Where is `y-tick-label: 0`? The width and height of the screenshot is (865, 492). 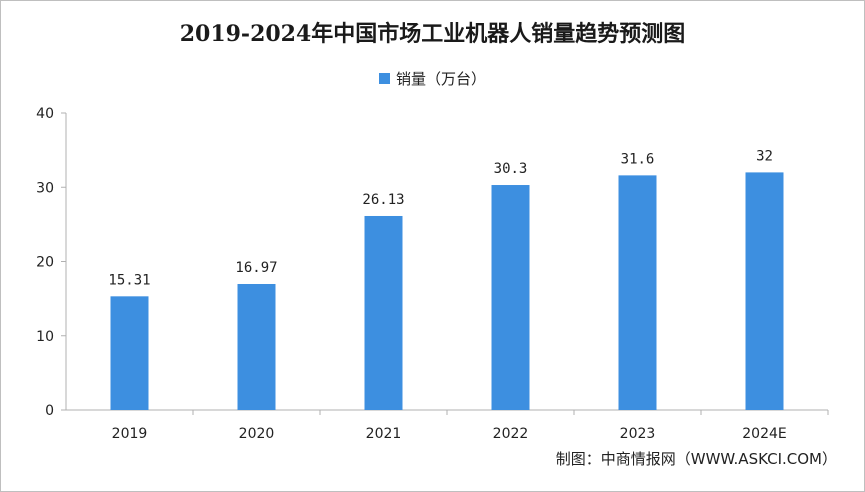 y-tick-label: 0 is located at coordinates (49, 411).